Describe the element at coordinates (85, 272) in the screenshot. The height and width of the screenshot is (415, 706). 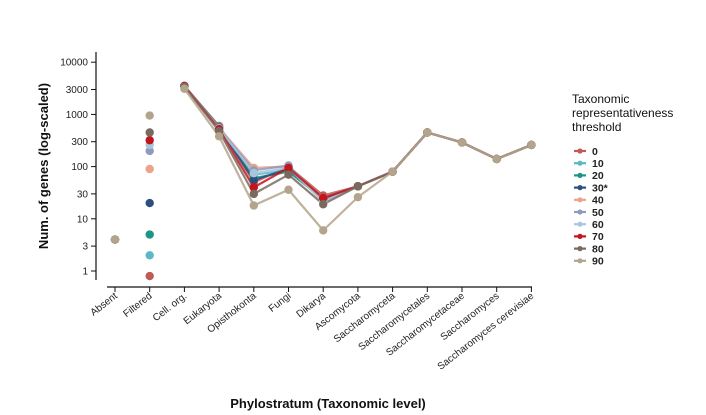
I see `y-tick-label: 1` at that location.